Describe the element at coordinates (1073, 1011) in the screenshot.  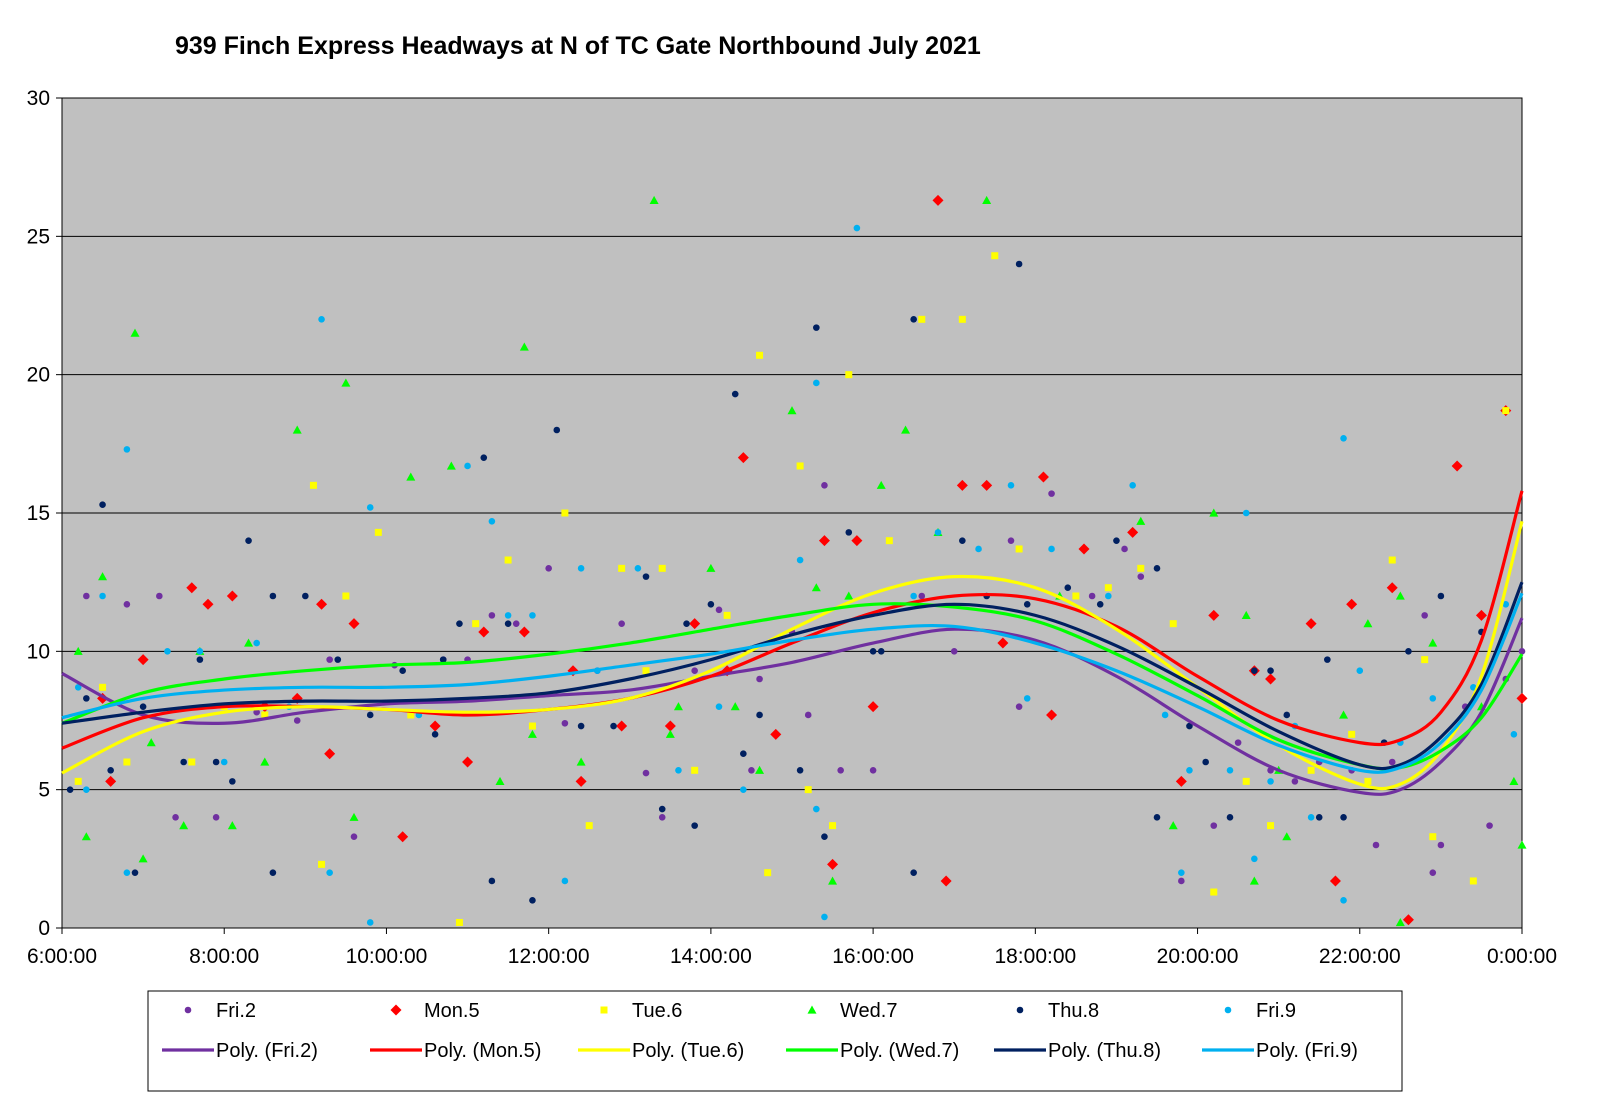
I see `legend-label: Thu.8` at that location.